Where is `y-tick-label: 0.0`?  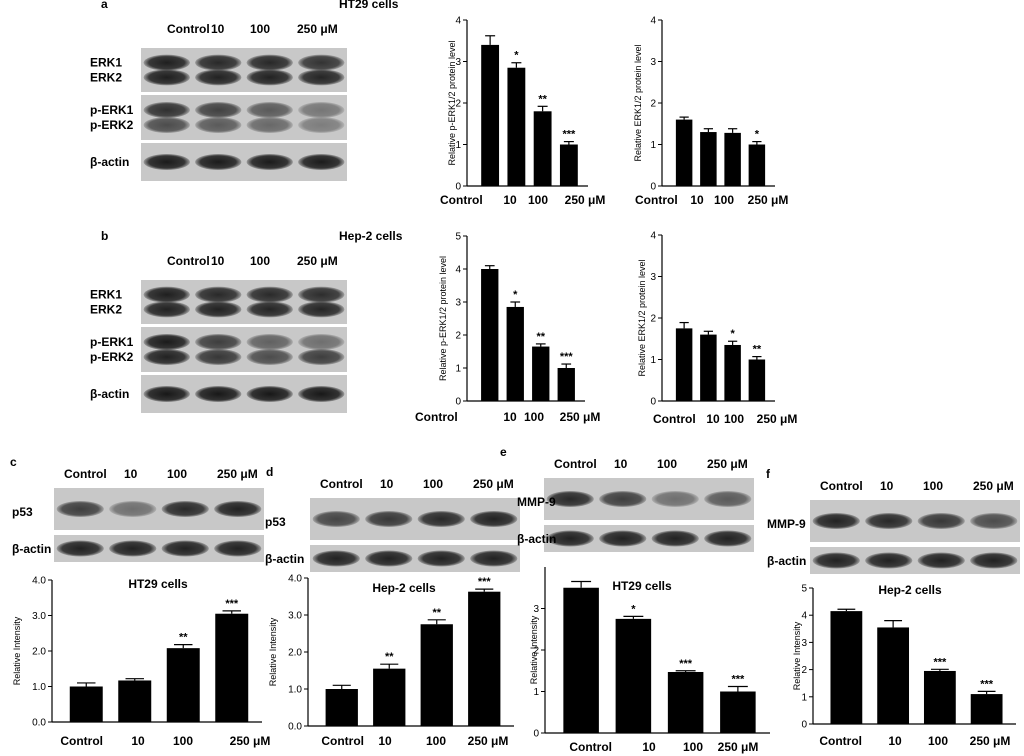
y-tick-label: 0.0 is located at coordinates (295, 727).